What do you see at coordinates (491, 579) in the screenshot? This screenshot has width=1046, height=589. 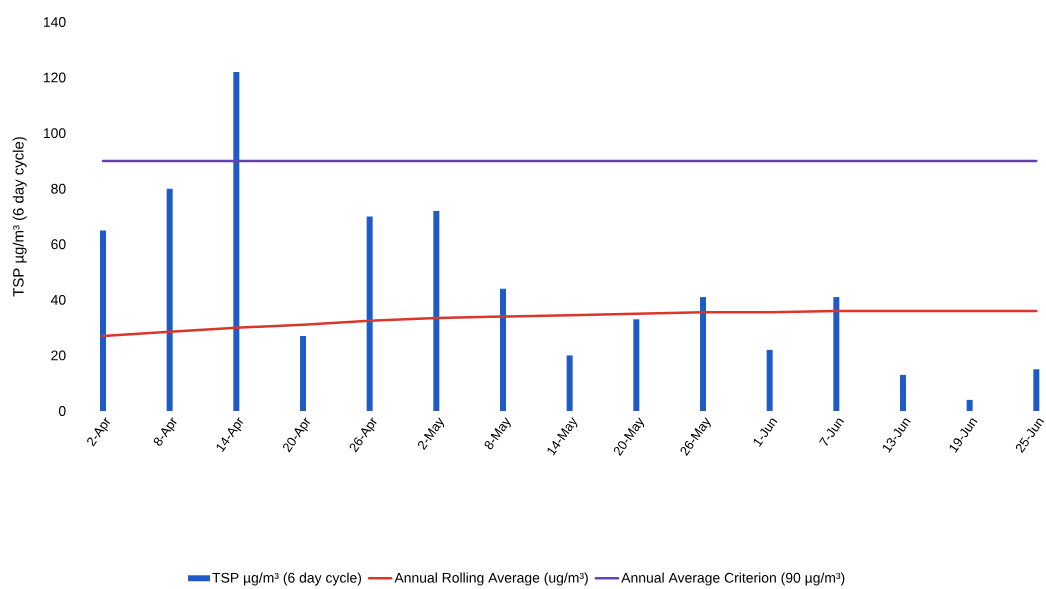 I see `legend-label: Annual Rolling Average (ug/m³)` at bounding box center [491, 579].